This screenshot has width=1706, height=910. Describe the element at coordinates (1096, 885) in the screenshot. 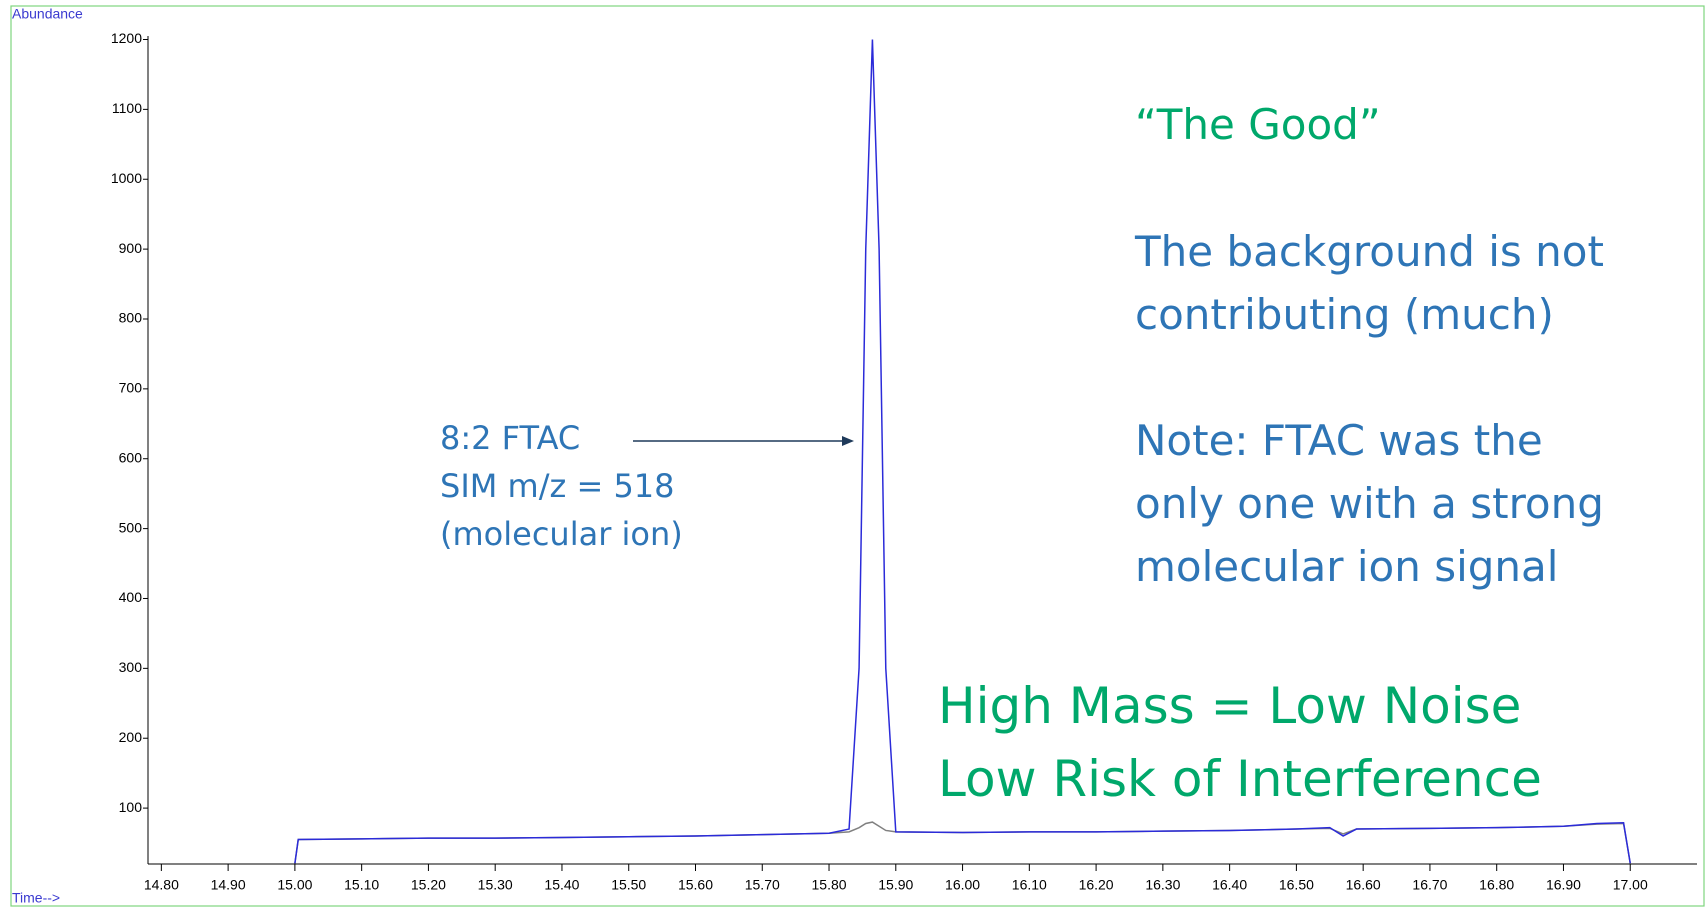

I see `x-tick-label: 16.20` at that location.